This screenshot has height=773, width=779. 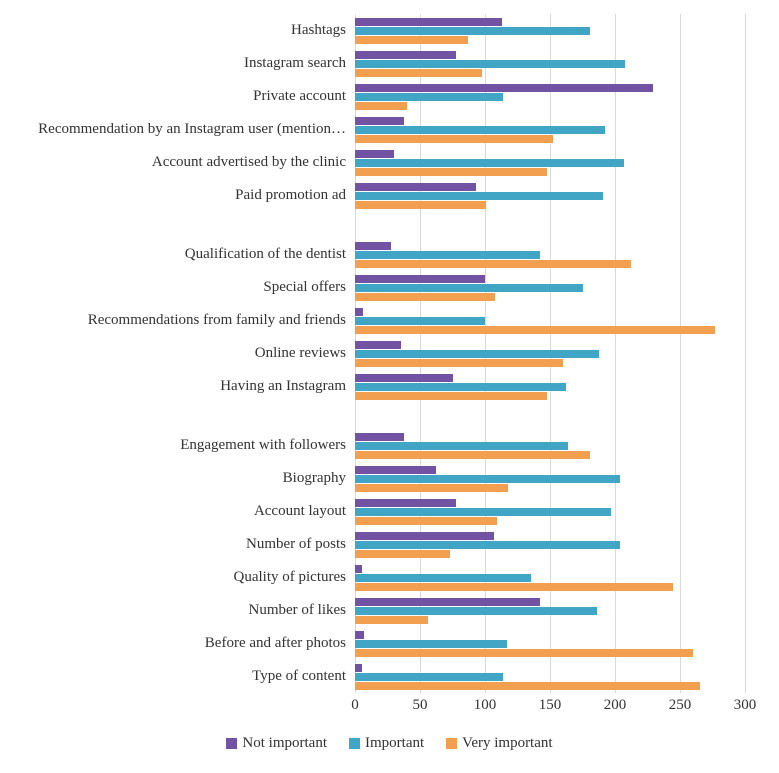 I want to click on category-row: Hashtags, so click(x=389, y=30).